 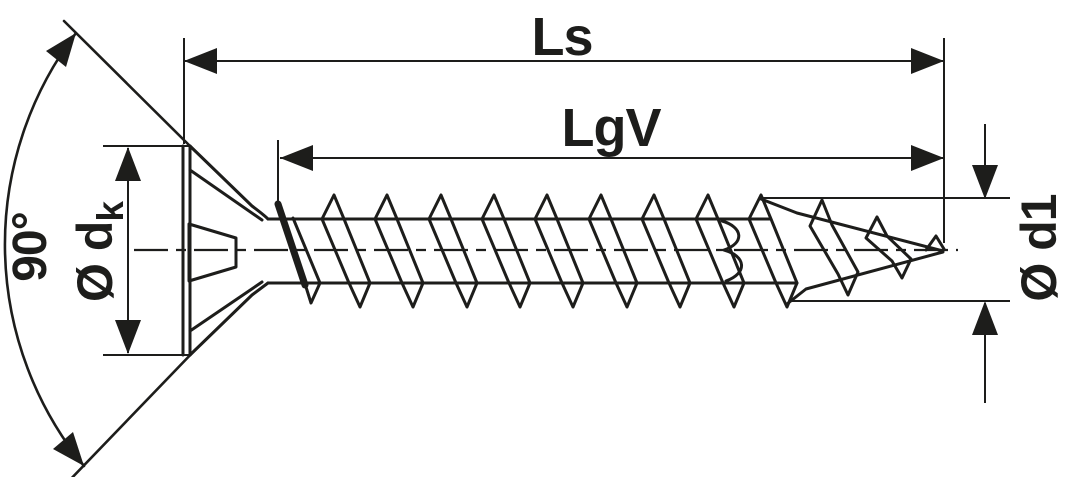 I want to click on arrowhead-arc-bottom, so click(x=68, y=449).